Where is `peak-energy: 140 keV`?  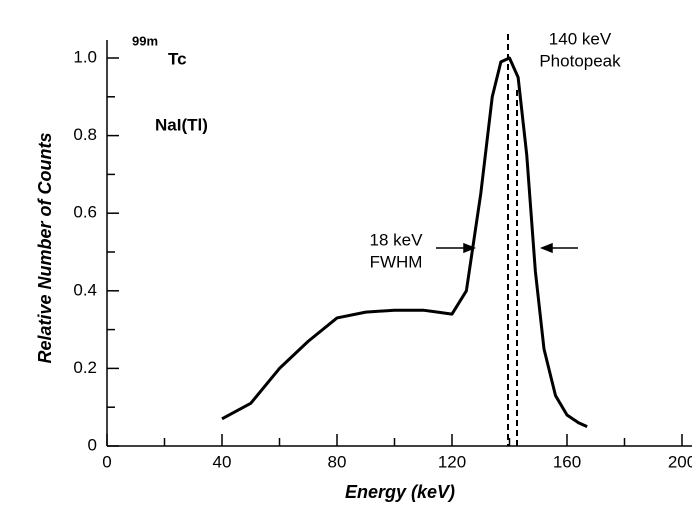 peak-energy: 140 keV is located at coordinates (580, 38).